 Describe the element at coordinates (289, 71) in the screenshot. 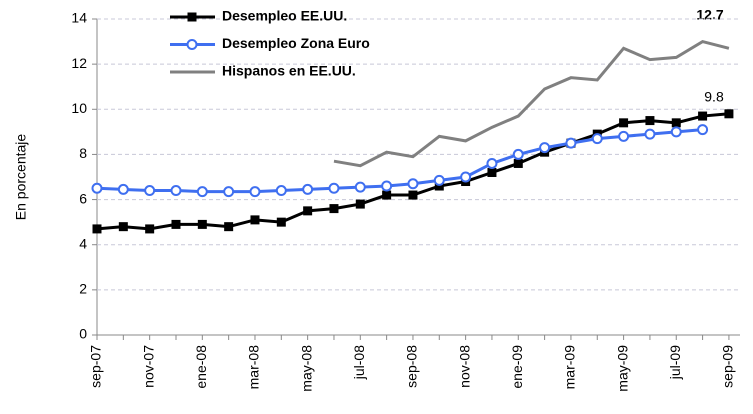

I see `legend-label: Hispanos en EE.UU.` at that location.